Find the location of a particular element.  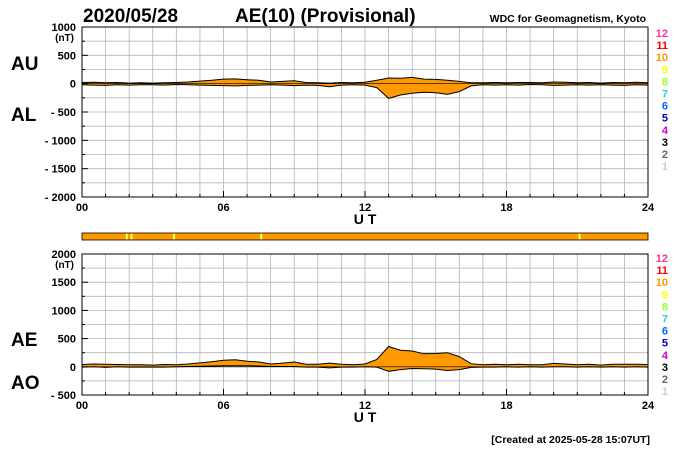

plot-title: AE(10) (Provisional) is located at coordinates (325, 16).